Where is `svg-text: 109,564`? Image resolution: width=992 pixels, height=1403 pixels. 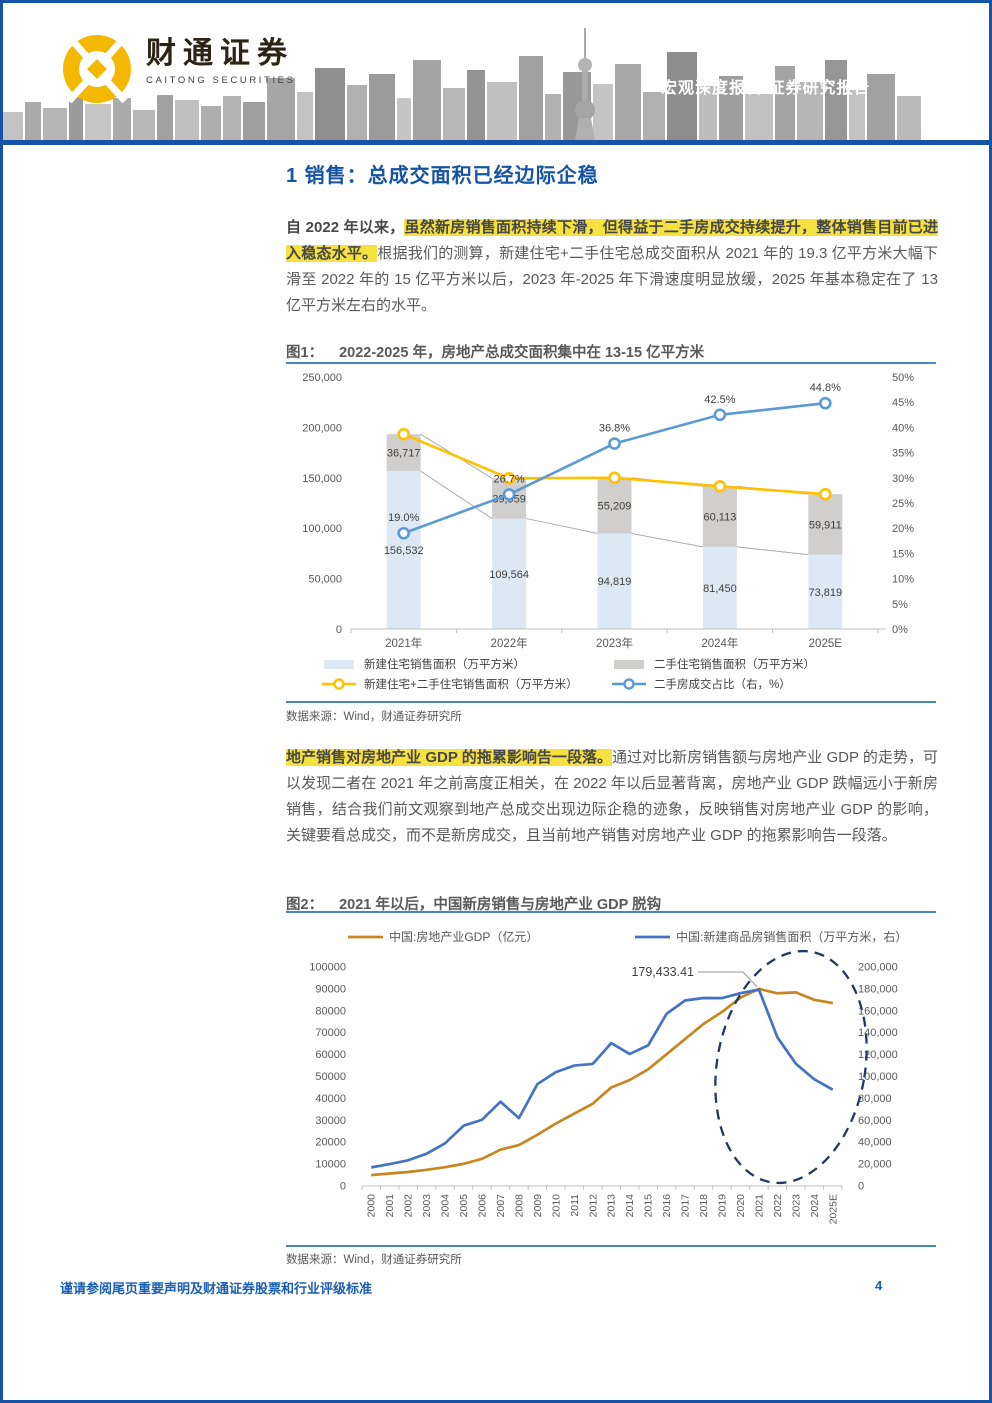
svg-text: 109,564 is located at coordinates (509, 575).